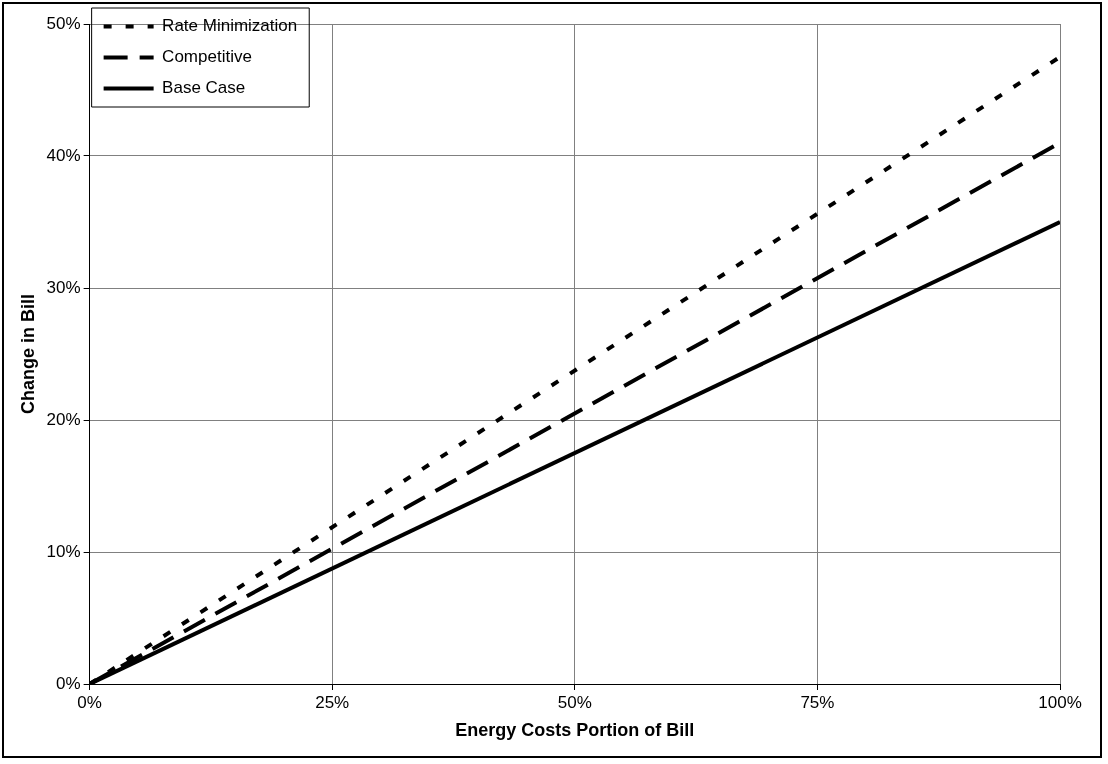  What do you see at coordinates (574, 702) in the screenshot?
I see `x-tick-label: 50%` at bounding box center [574, 702].